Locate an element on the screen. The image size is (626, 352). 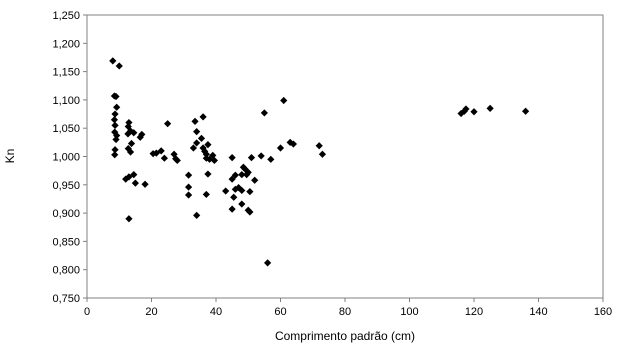
x-tick-label: 80 is located at coordinates (345, 312).